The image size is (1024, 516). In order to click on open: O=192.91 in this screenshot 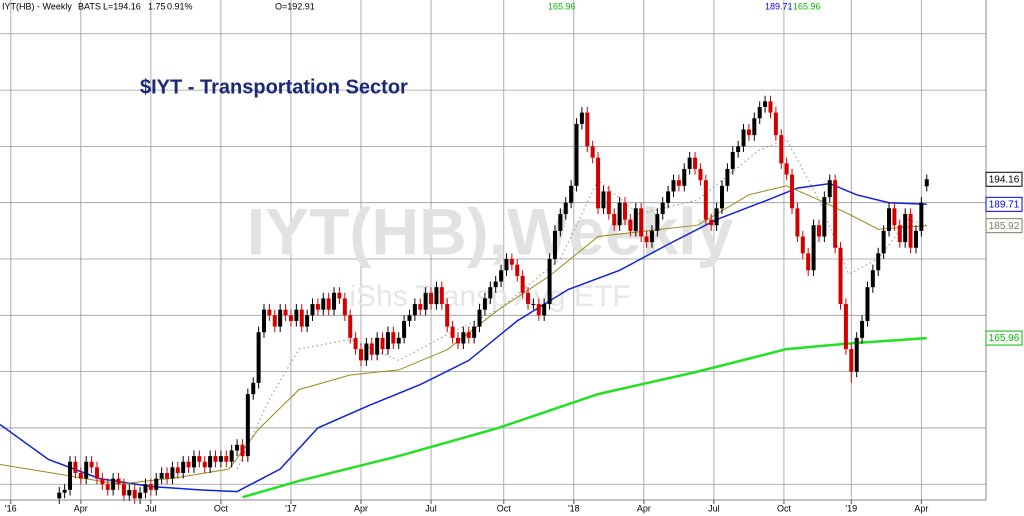, I will do `click(295, 6)`.